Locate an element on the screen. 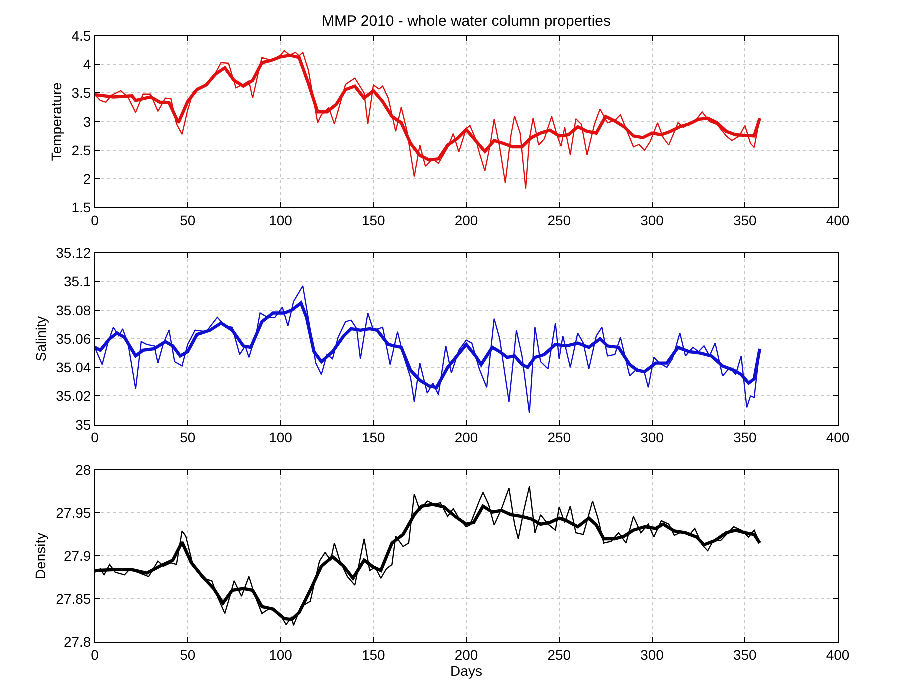 This screenshot has height=692, width=908. y-axis-title: Temperature is located at coordinates (56, 122).